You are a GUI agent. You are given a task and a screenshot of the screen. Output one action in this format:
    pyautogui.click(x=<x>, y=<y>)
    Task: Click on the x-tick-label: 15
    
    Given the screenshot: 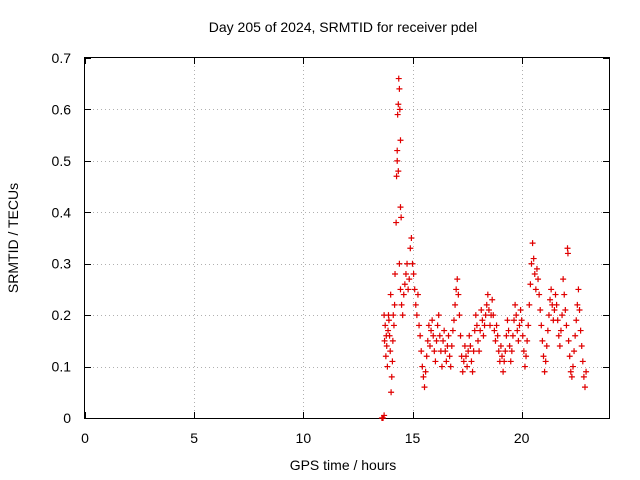 What is the action you would take?
    pyautogui.click(x=413, y=438)
    